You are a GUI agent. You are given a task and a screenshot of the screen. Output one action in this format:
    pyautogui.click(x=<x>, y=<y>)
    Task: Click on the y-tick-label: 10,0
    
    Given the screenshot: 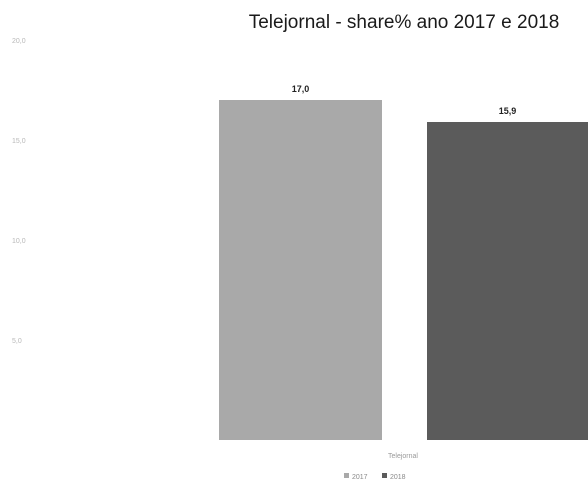 What is the action you would take?
    pyautogui.click(x=19, y=241)
    